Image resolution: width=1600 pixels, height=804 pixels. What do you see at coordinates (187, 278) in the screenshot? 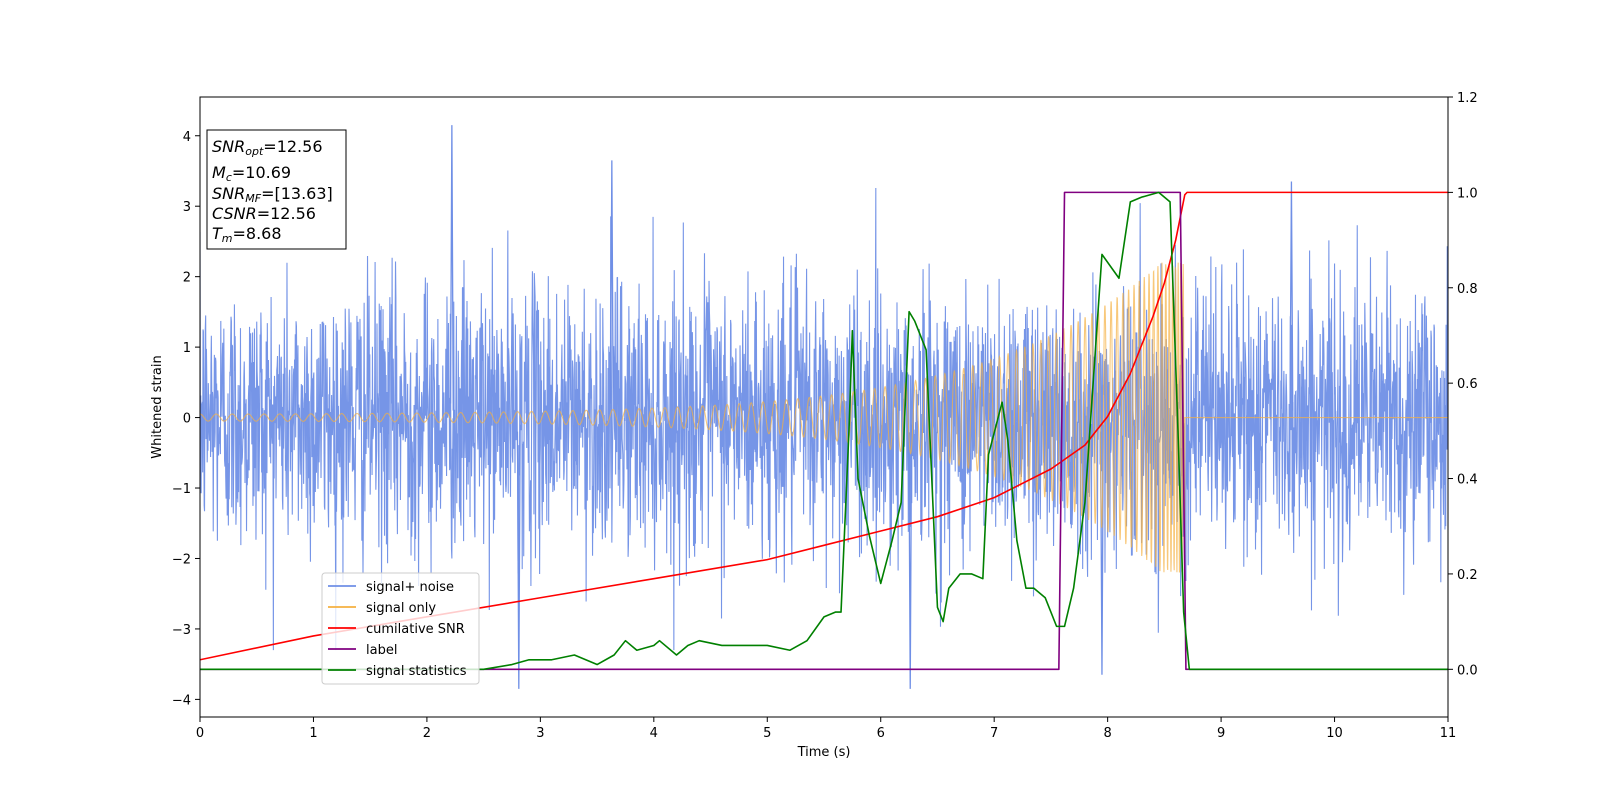
I see `y-left-tick-label: 2` at bounding box center [187, 278].